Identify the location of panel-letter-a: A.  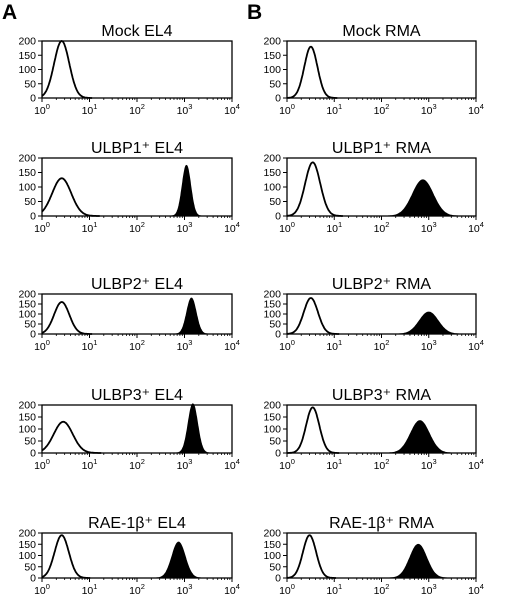
(9, 12).